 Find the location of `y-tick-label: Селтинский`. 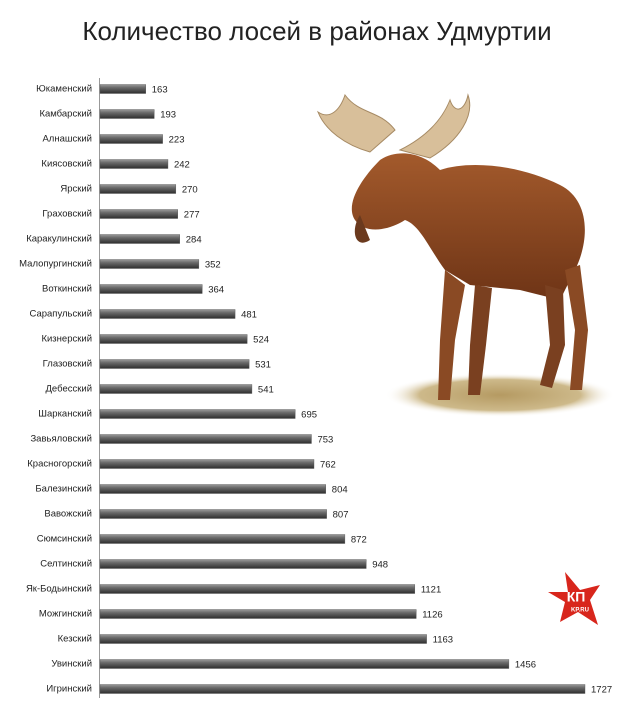

y-tick-label: Селтинский is located at coordinates (66, 564).